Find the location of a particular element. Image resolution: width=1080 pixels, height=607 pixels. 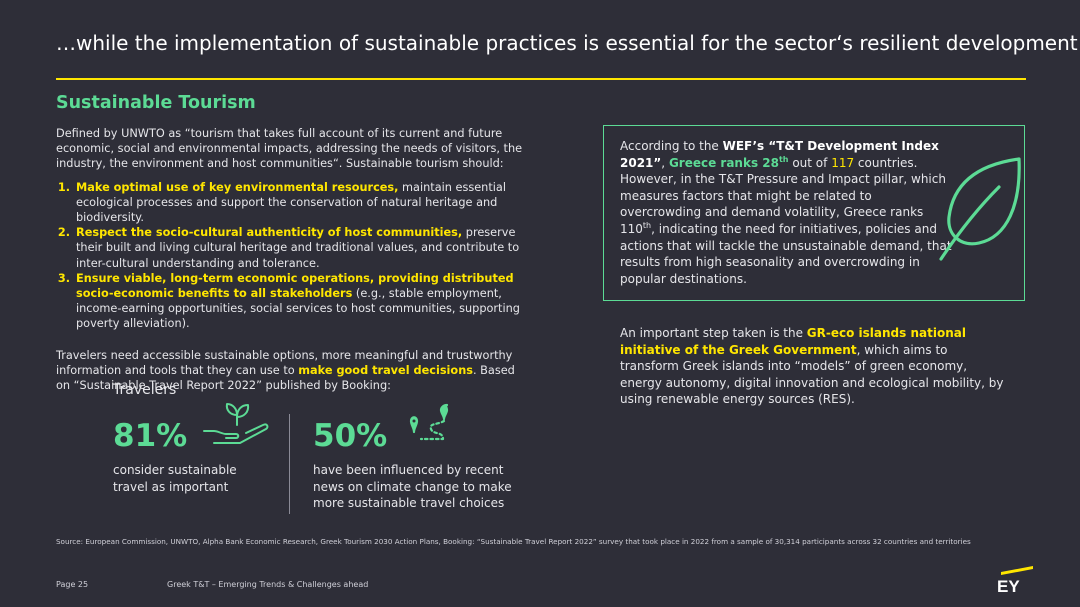

ey-logo: EY is located at coordinates (1015, 579).